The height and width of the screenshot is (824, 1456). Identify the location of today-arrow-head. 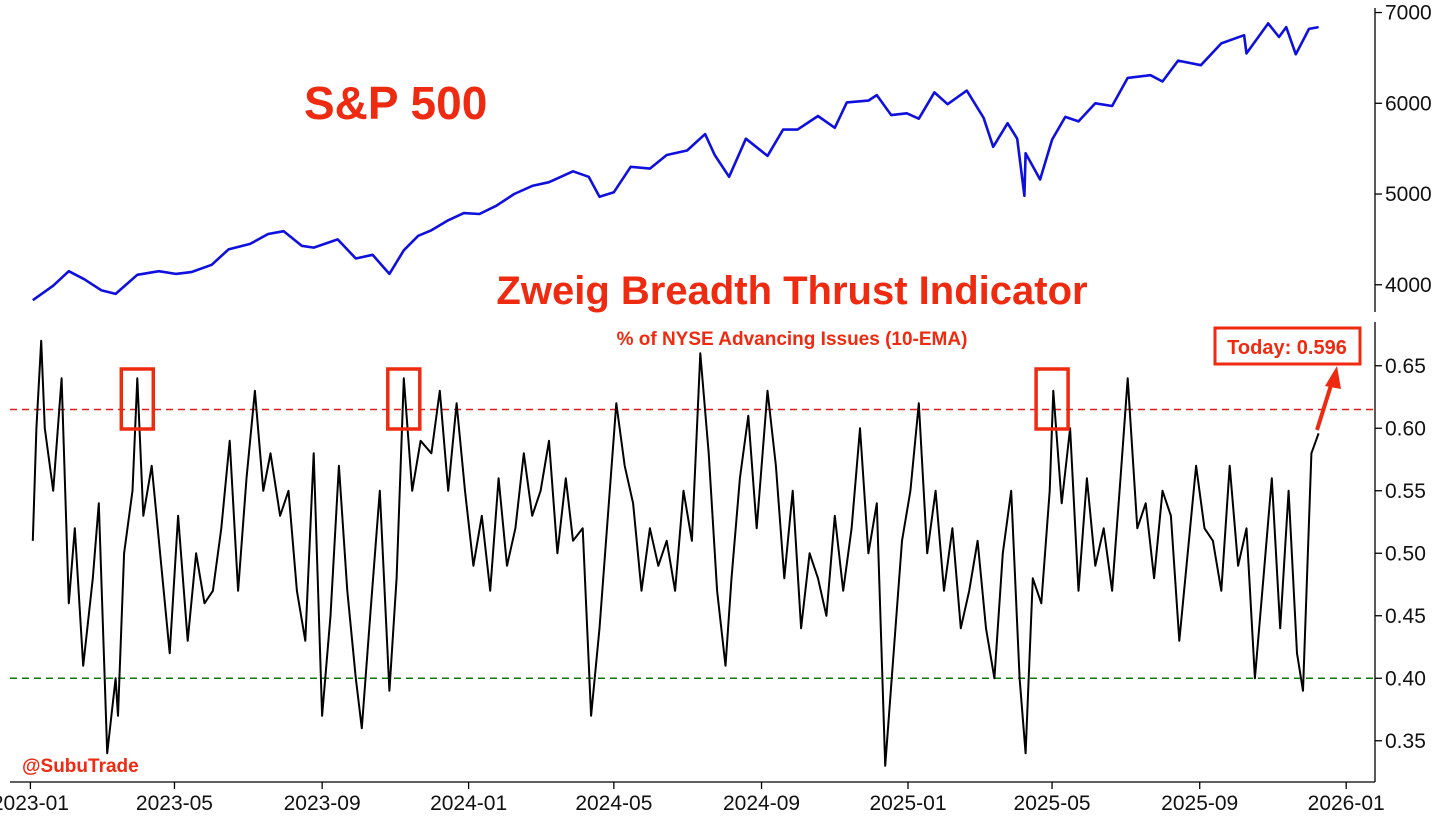
(1333, 377).